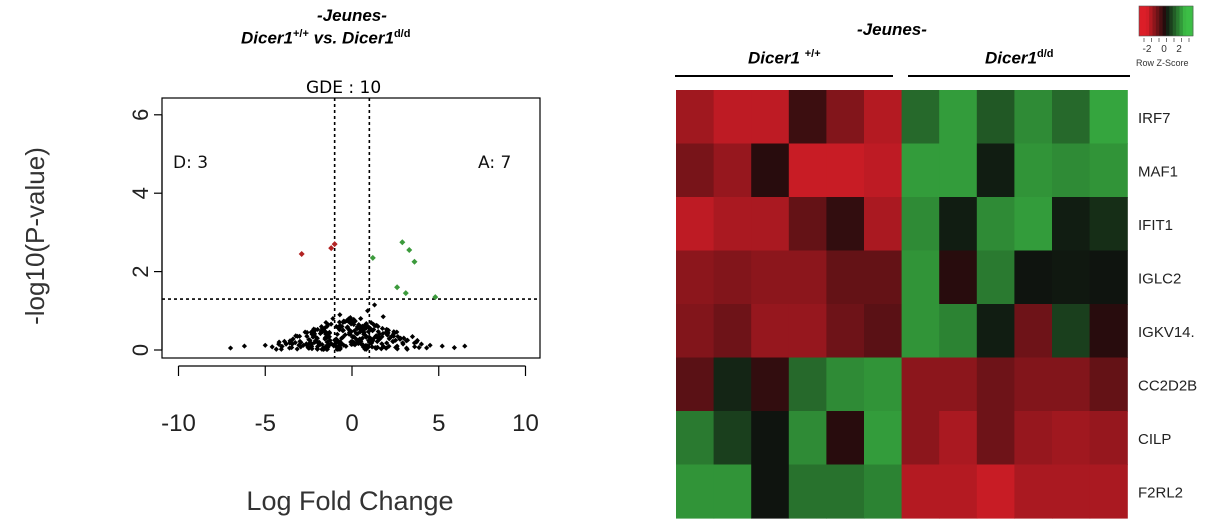  Describe the element at coordinates (351, 38) in the screenshot. I see `volcano-group2-label: vs. Dicer1` at that location.